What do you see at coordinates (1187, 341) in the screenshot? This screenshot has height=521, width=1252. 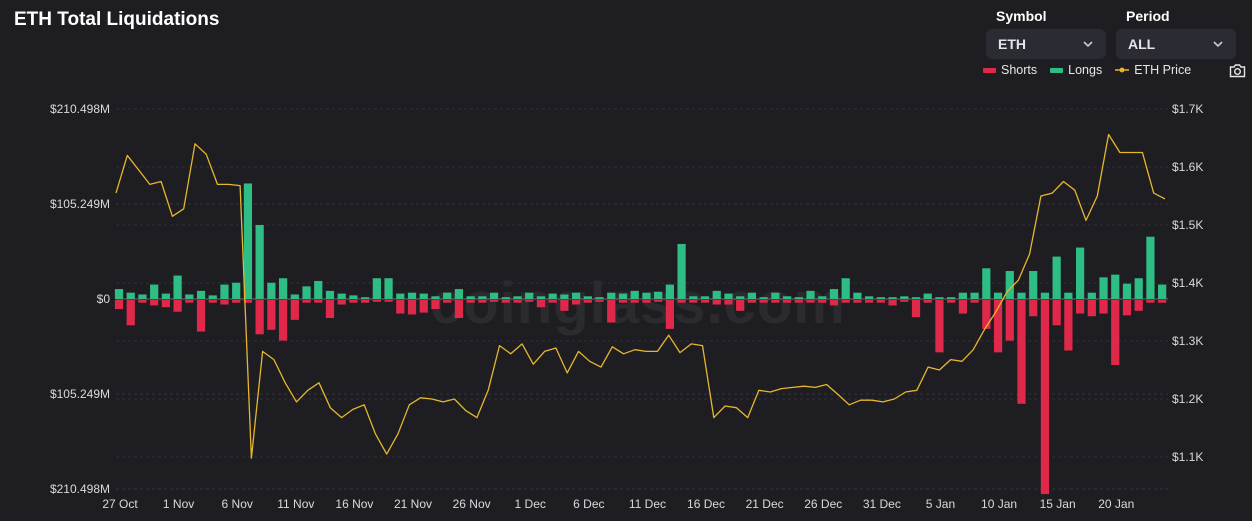 I see `y-right-tick-label: $1.3K` at bounding box center [1187, 341].